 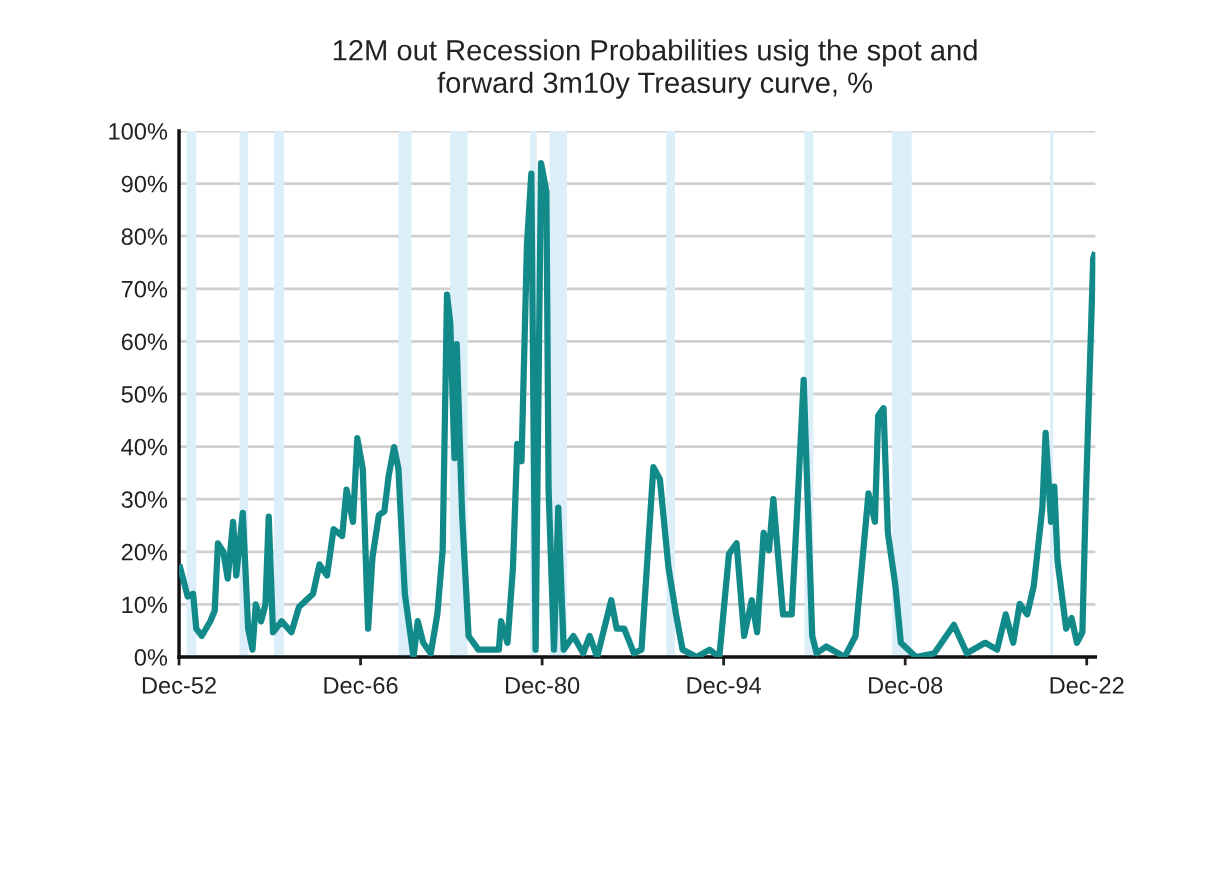 I want to click on y-tick-label: 30%, so click(x=144, y=499).